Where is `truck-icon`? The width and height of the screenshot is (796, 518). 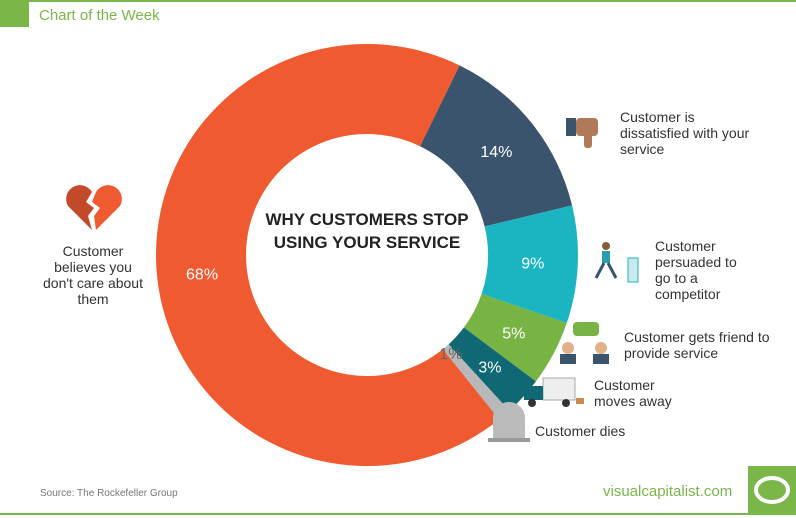 truck-icon is located at coordinates (554, 392).